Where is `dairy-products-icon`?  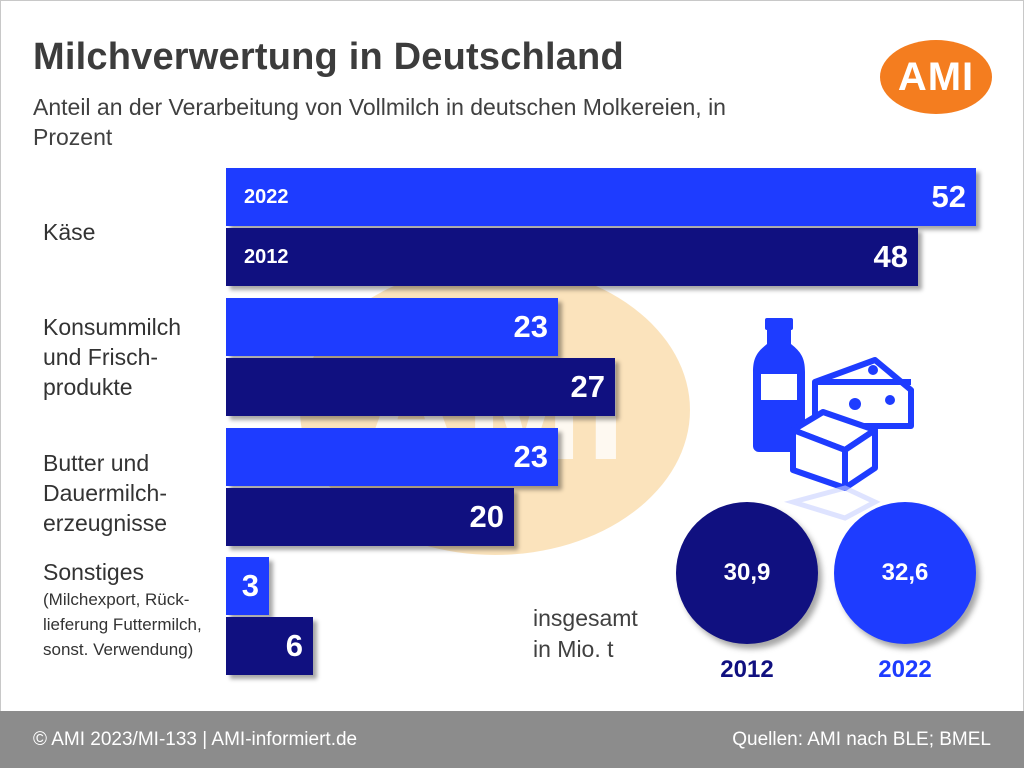 dairy-products-icon is located at coordinates (833, 419).